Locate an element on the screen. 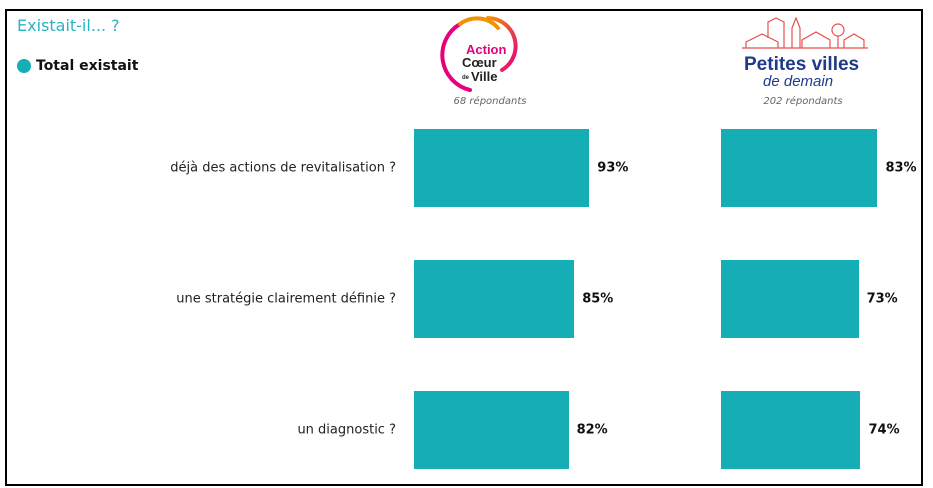 This screenshot has width=933, height=488. respondents-pvd: 202 répondants is located at coordinates (803, 101).